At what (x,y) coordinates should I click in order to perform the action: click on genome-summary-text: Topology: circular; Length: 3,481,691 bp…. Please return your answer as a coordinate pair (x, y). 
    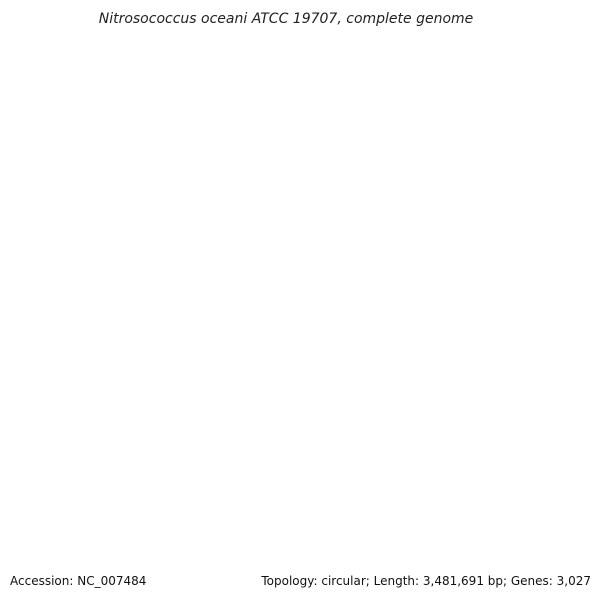
    Looking at the image, I should click on (426, 581).